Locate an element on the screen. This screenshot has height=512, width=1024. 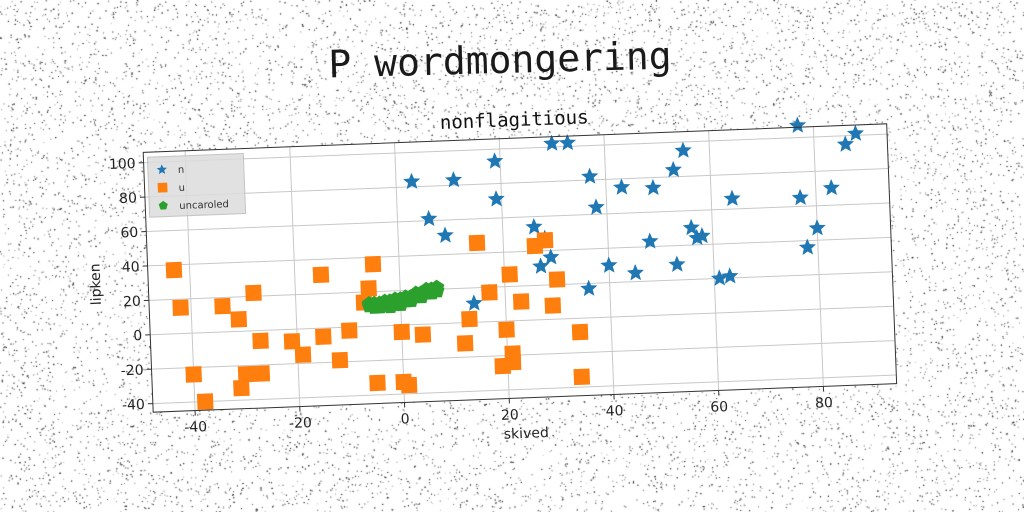
legend: nu uncaroled is located at coordinates (196, 185).